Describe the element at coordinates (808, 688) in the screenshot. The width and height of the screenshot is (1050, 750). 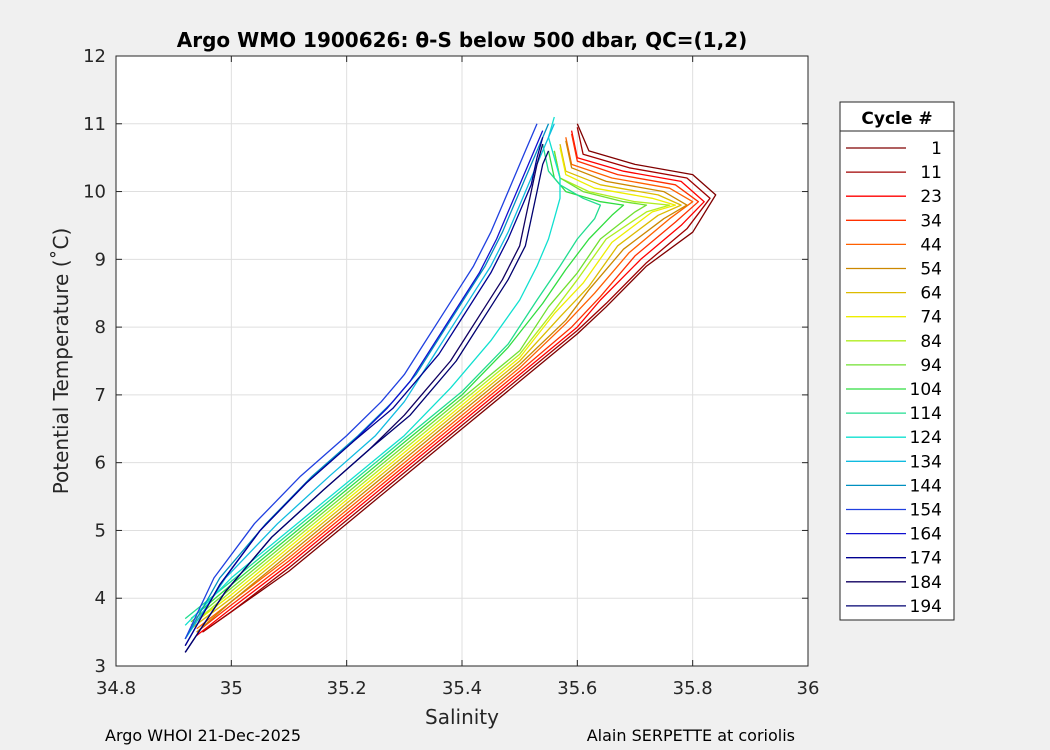
I see `x-tick-label: 36` at that location.